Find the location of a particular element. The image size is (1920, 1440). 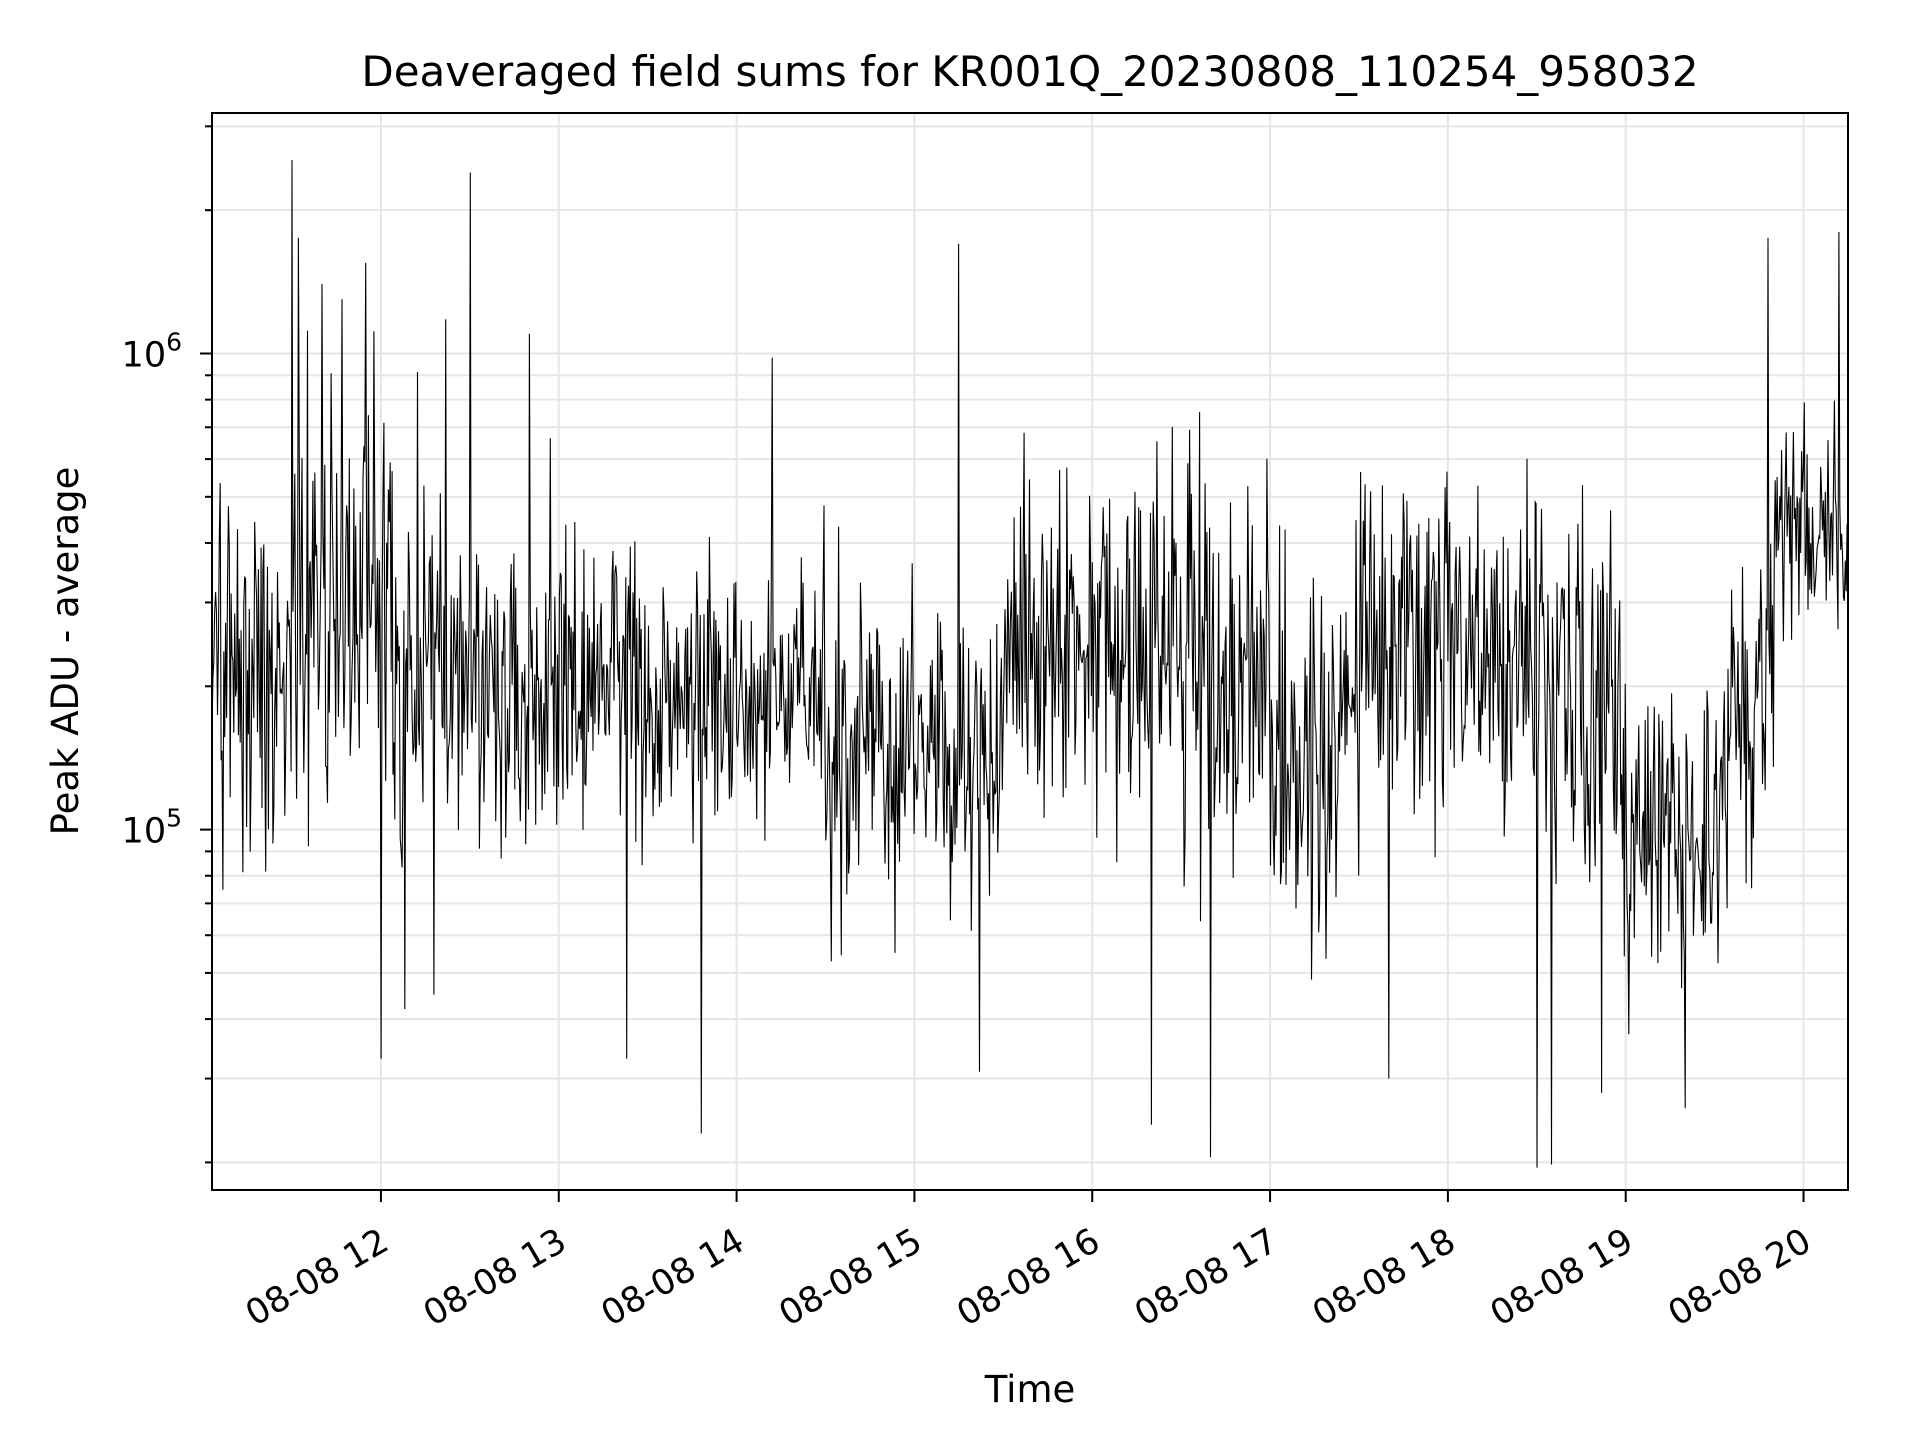

y-axis-label: Peak ADU - average is located at coordinates (65, 651).